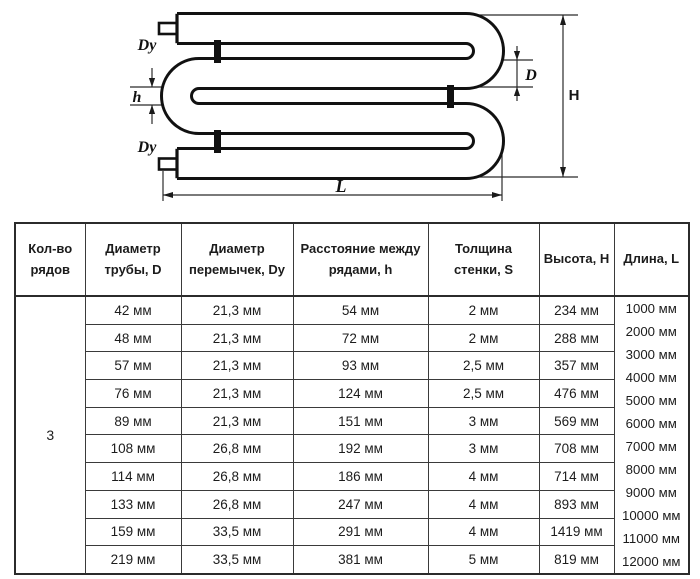 The image size is (700, 579). I want to click on table-cell: 192 мм, so click(360, 449).